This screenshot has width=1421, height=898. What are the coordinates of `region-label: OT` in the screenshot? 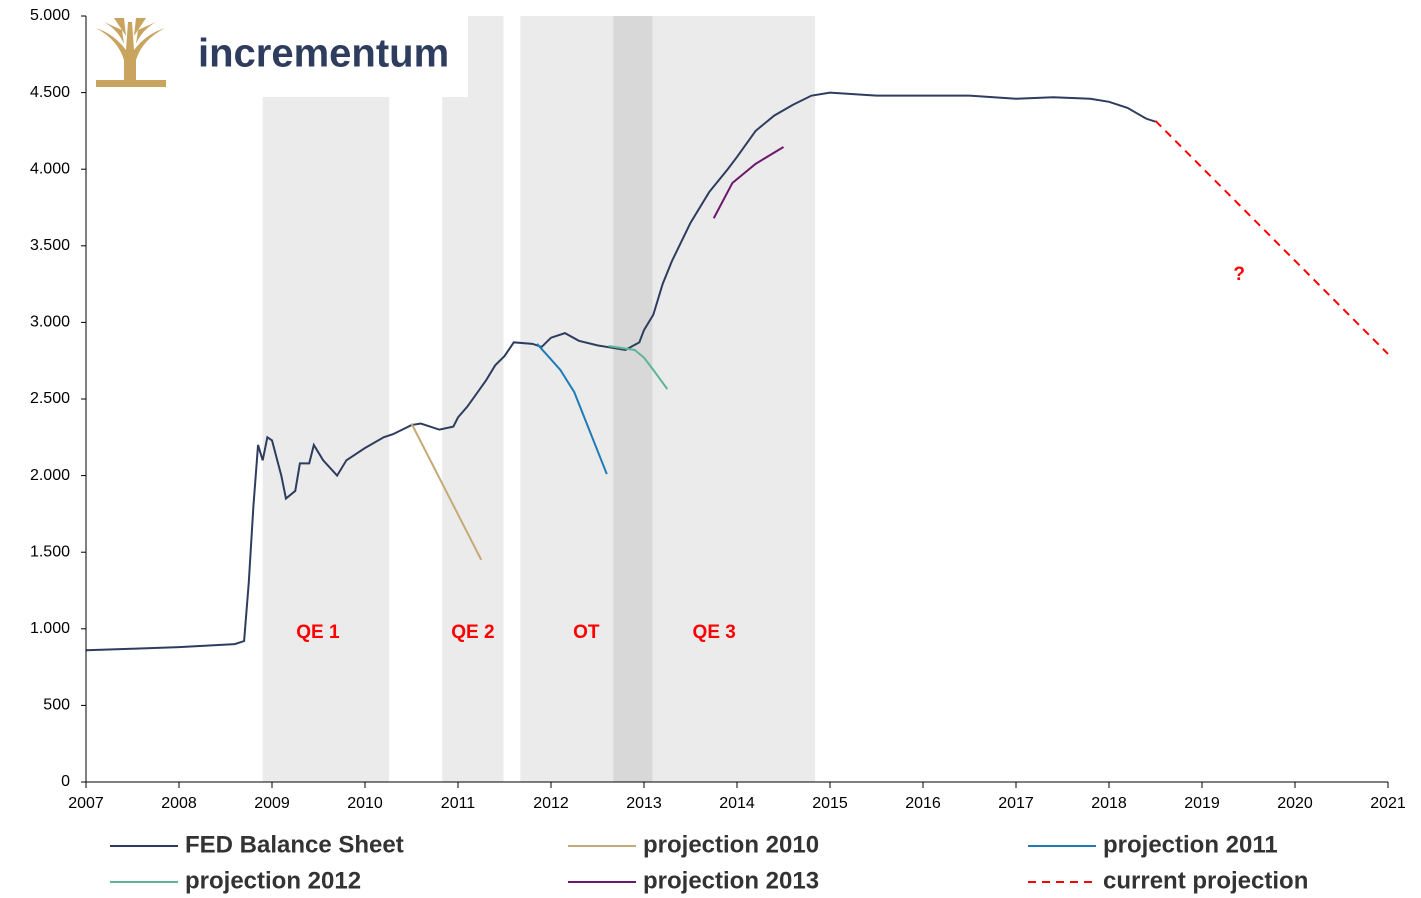 It's located at (586, 632).